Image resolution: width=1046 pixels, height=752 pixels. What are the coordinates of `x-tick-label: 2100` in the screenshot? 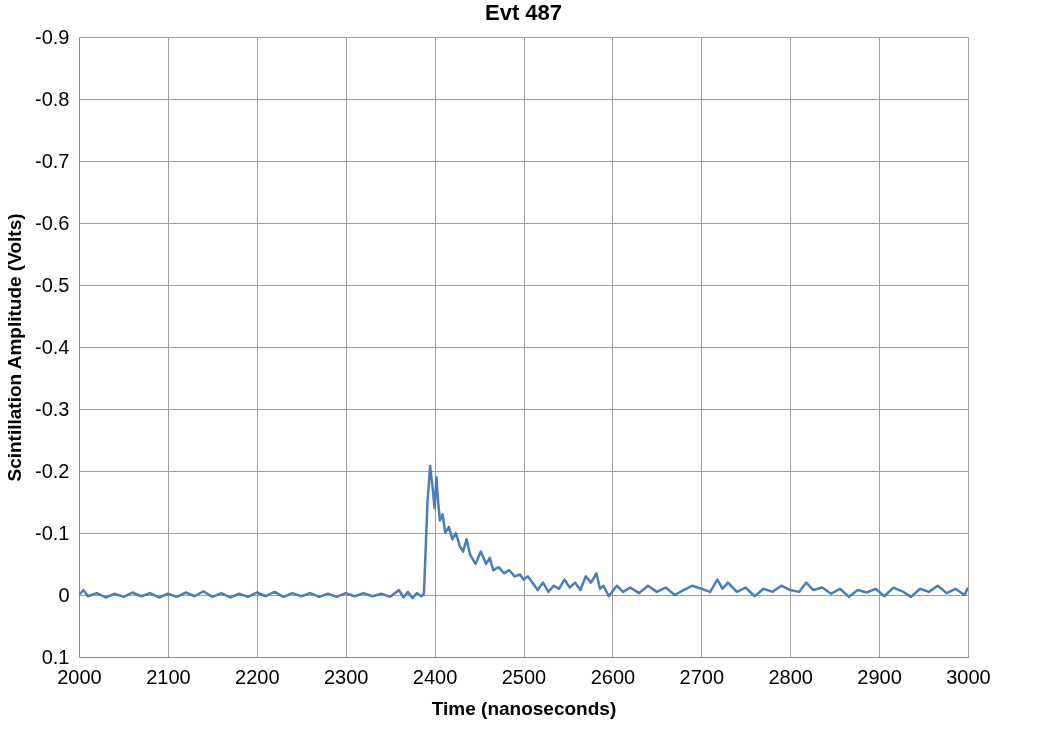 It's located at (168, 676).